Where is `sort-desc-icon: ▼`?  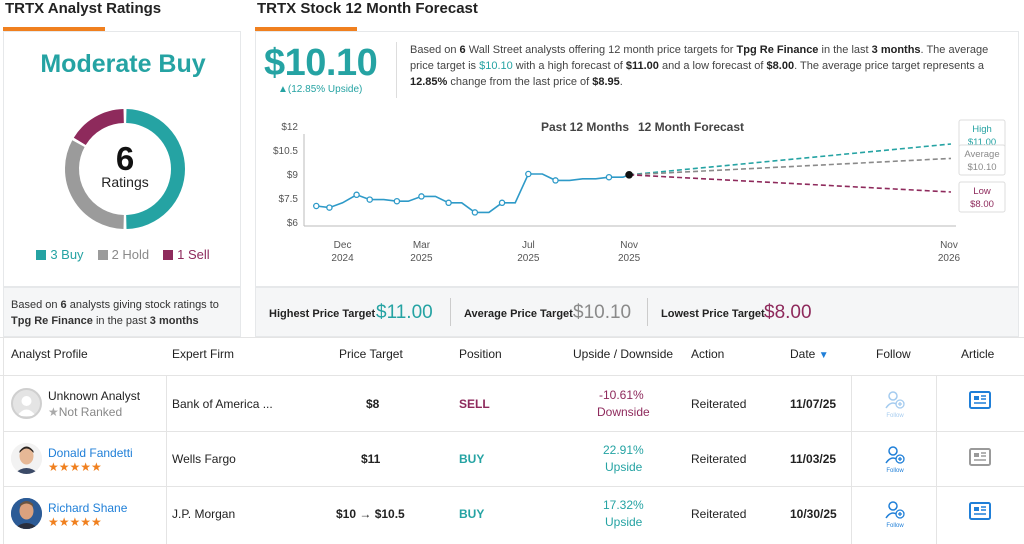 sort-desc-icon: ▼ is located at coordinates (823, 355).